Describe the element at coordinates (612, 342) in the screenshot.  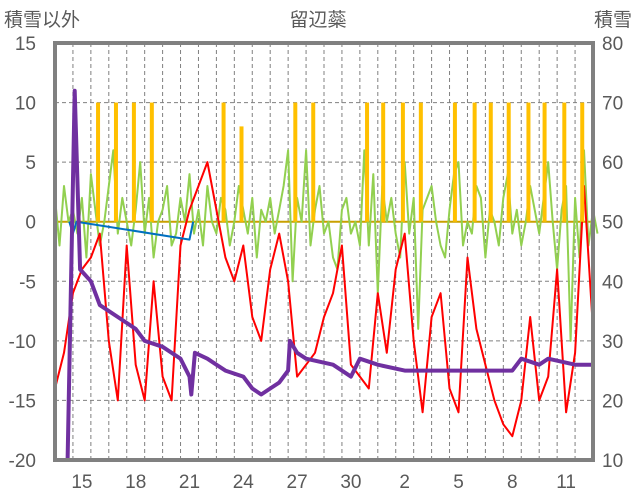
I see `right-tick-label: 30` at that location.